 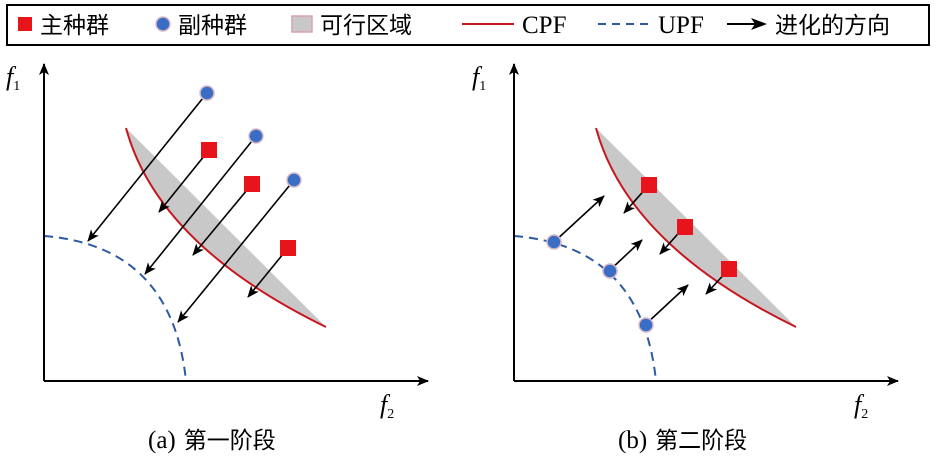 I want to click on x-axis-label-a: f2, so click(x=387, y=406).